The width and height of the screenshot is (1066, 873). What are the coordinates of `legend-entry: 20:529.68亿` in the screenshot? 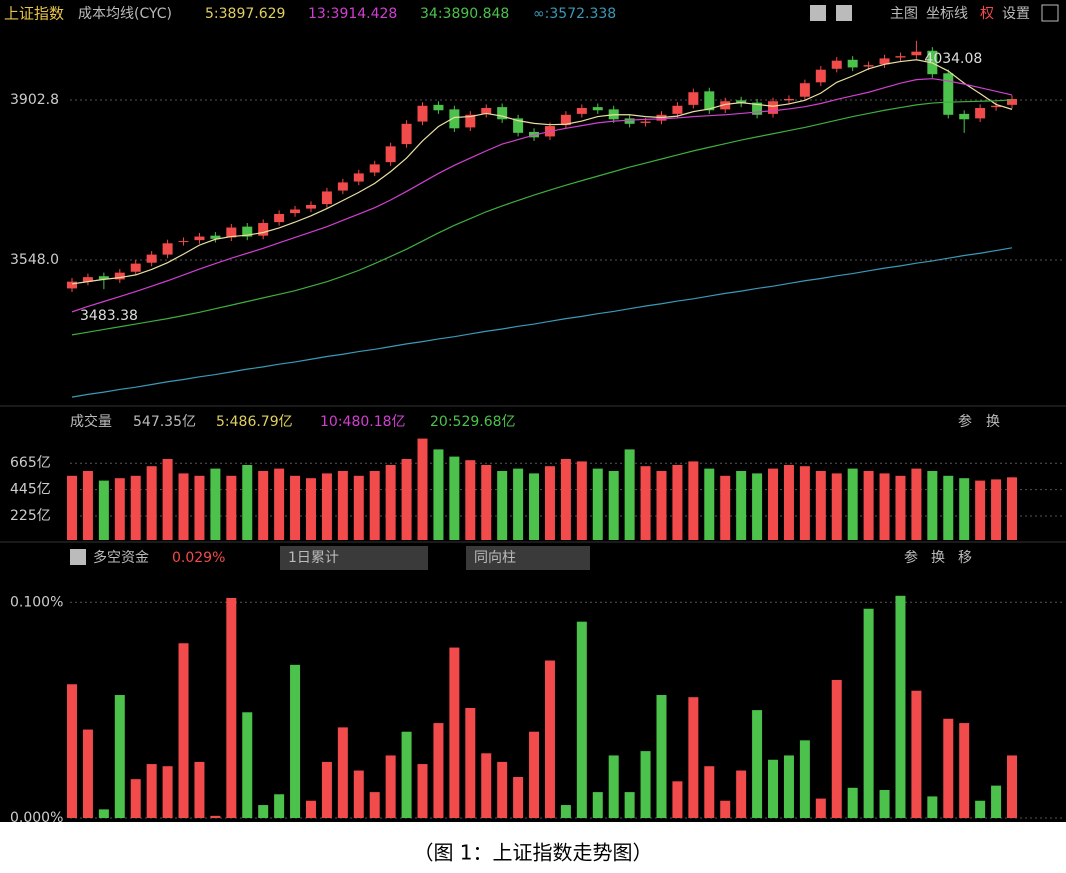 It's located at (473, 422).